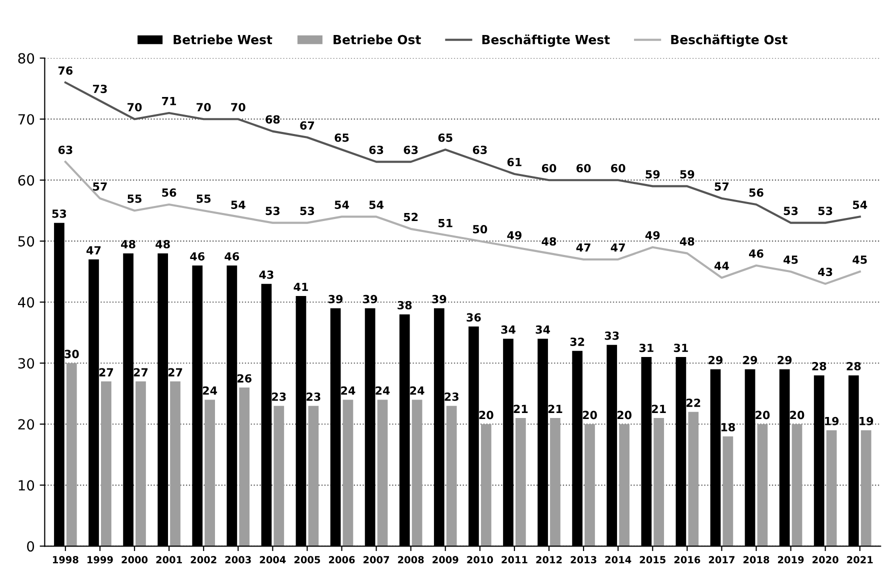  I want to click on y-tick-label: 20, so click(26, 424).